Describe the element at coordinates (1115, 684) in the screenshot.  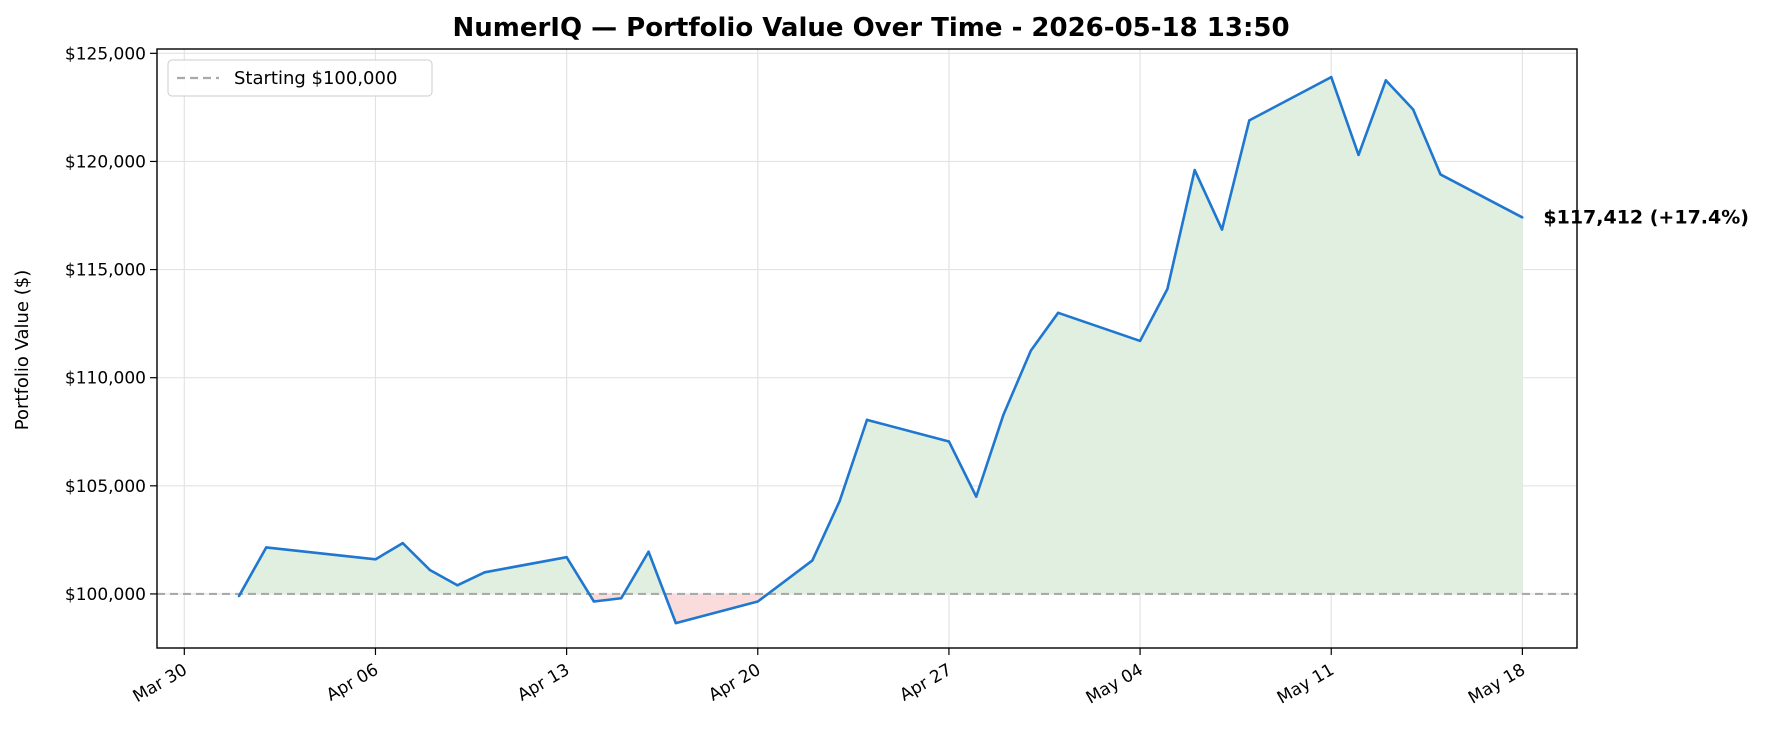
I see `x-tick-label: May 04` at that location.